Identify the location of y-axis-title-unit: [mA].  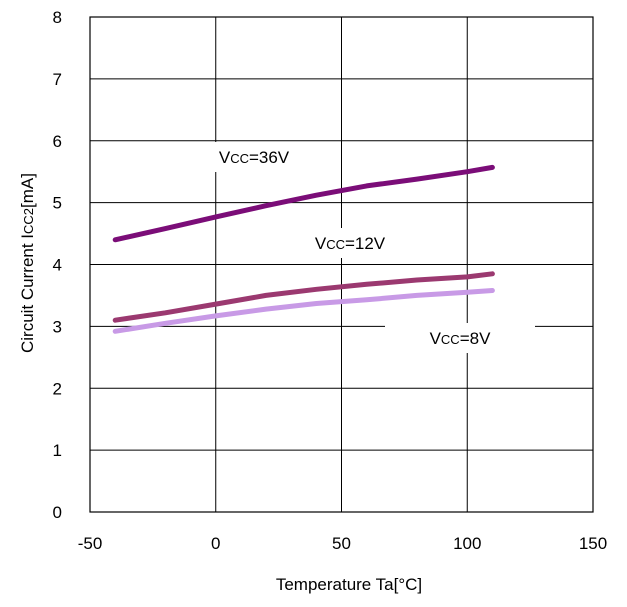
(27, 190).